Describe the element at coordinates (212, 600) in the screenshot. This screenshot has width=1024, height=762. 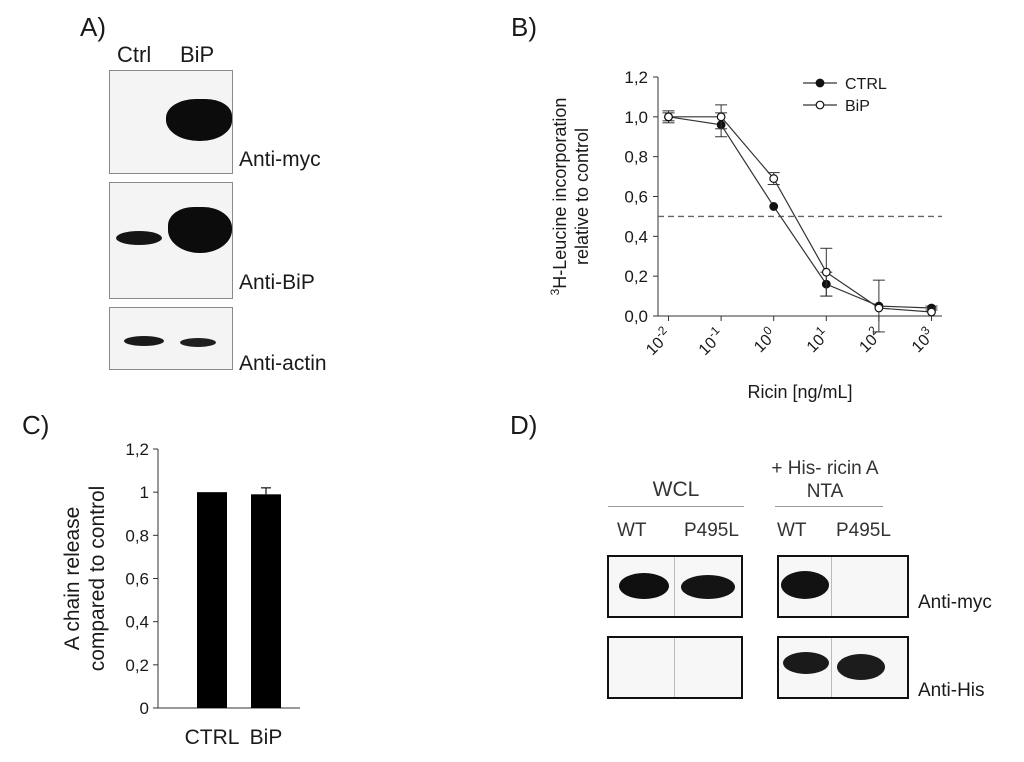
I see `chart-c-bar-ctrl` at that location.